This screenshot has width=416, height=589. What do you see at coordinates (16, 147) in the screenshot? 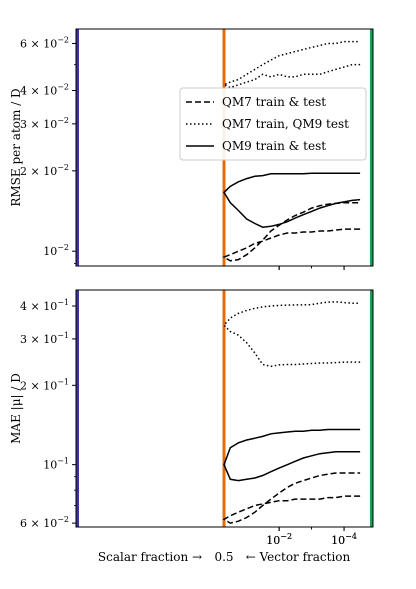
I see `y-axis-label: RMSE per atom / D` at bounding box center [16, 147].